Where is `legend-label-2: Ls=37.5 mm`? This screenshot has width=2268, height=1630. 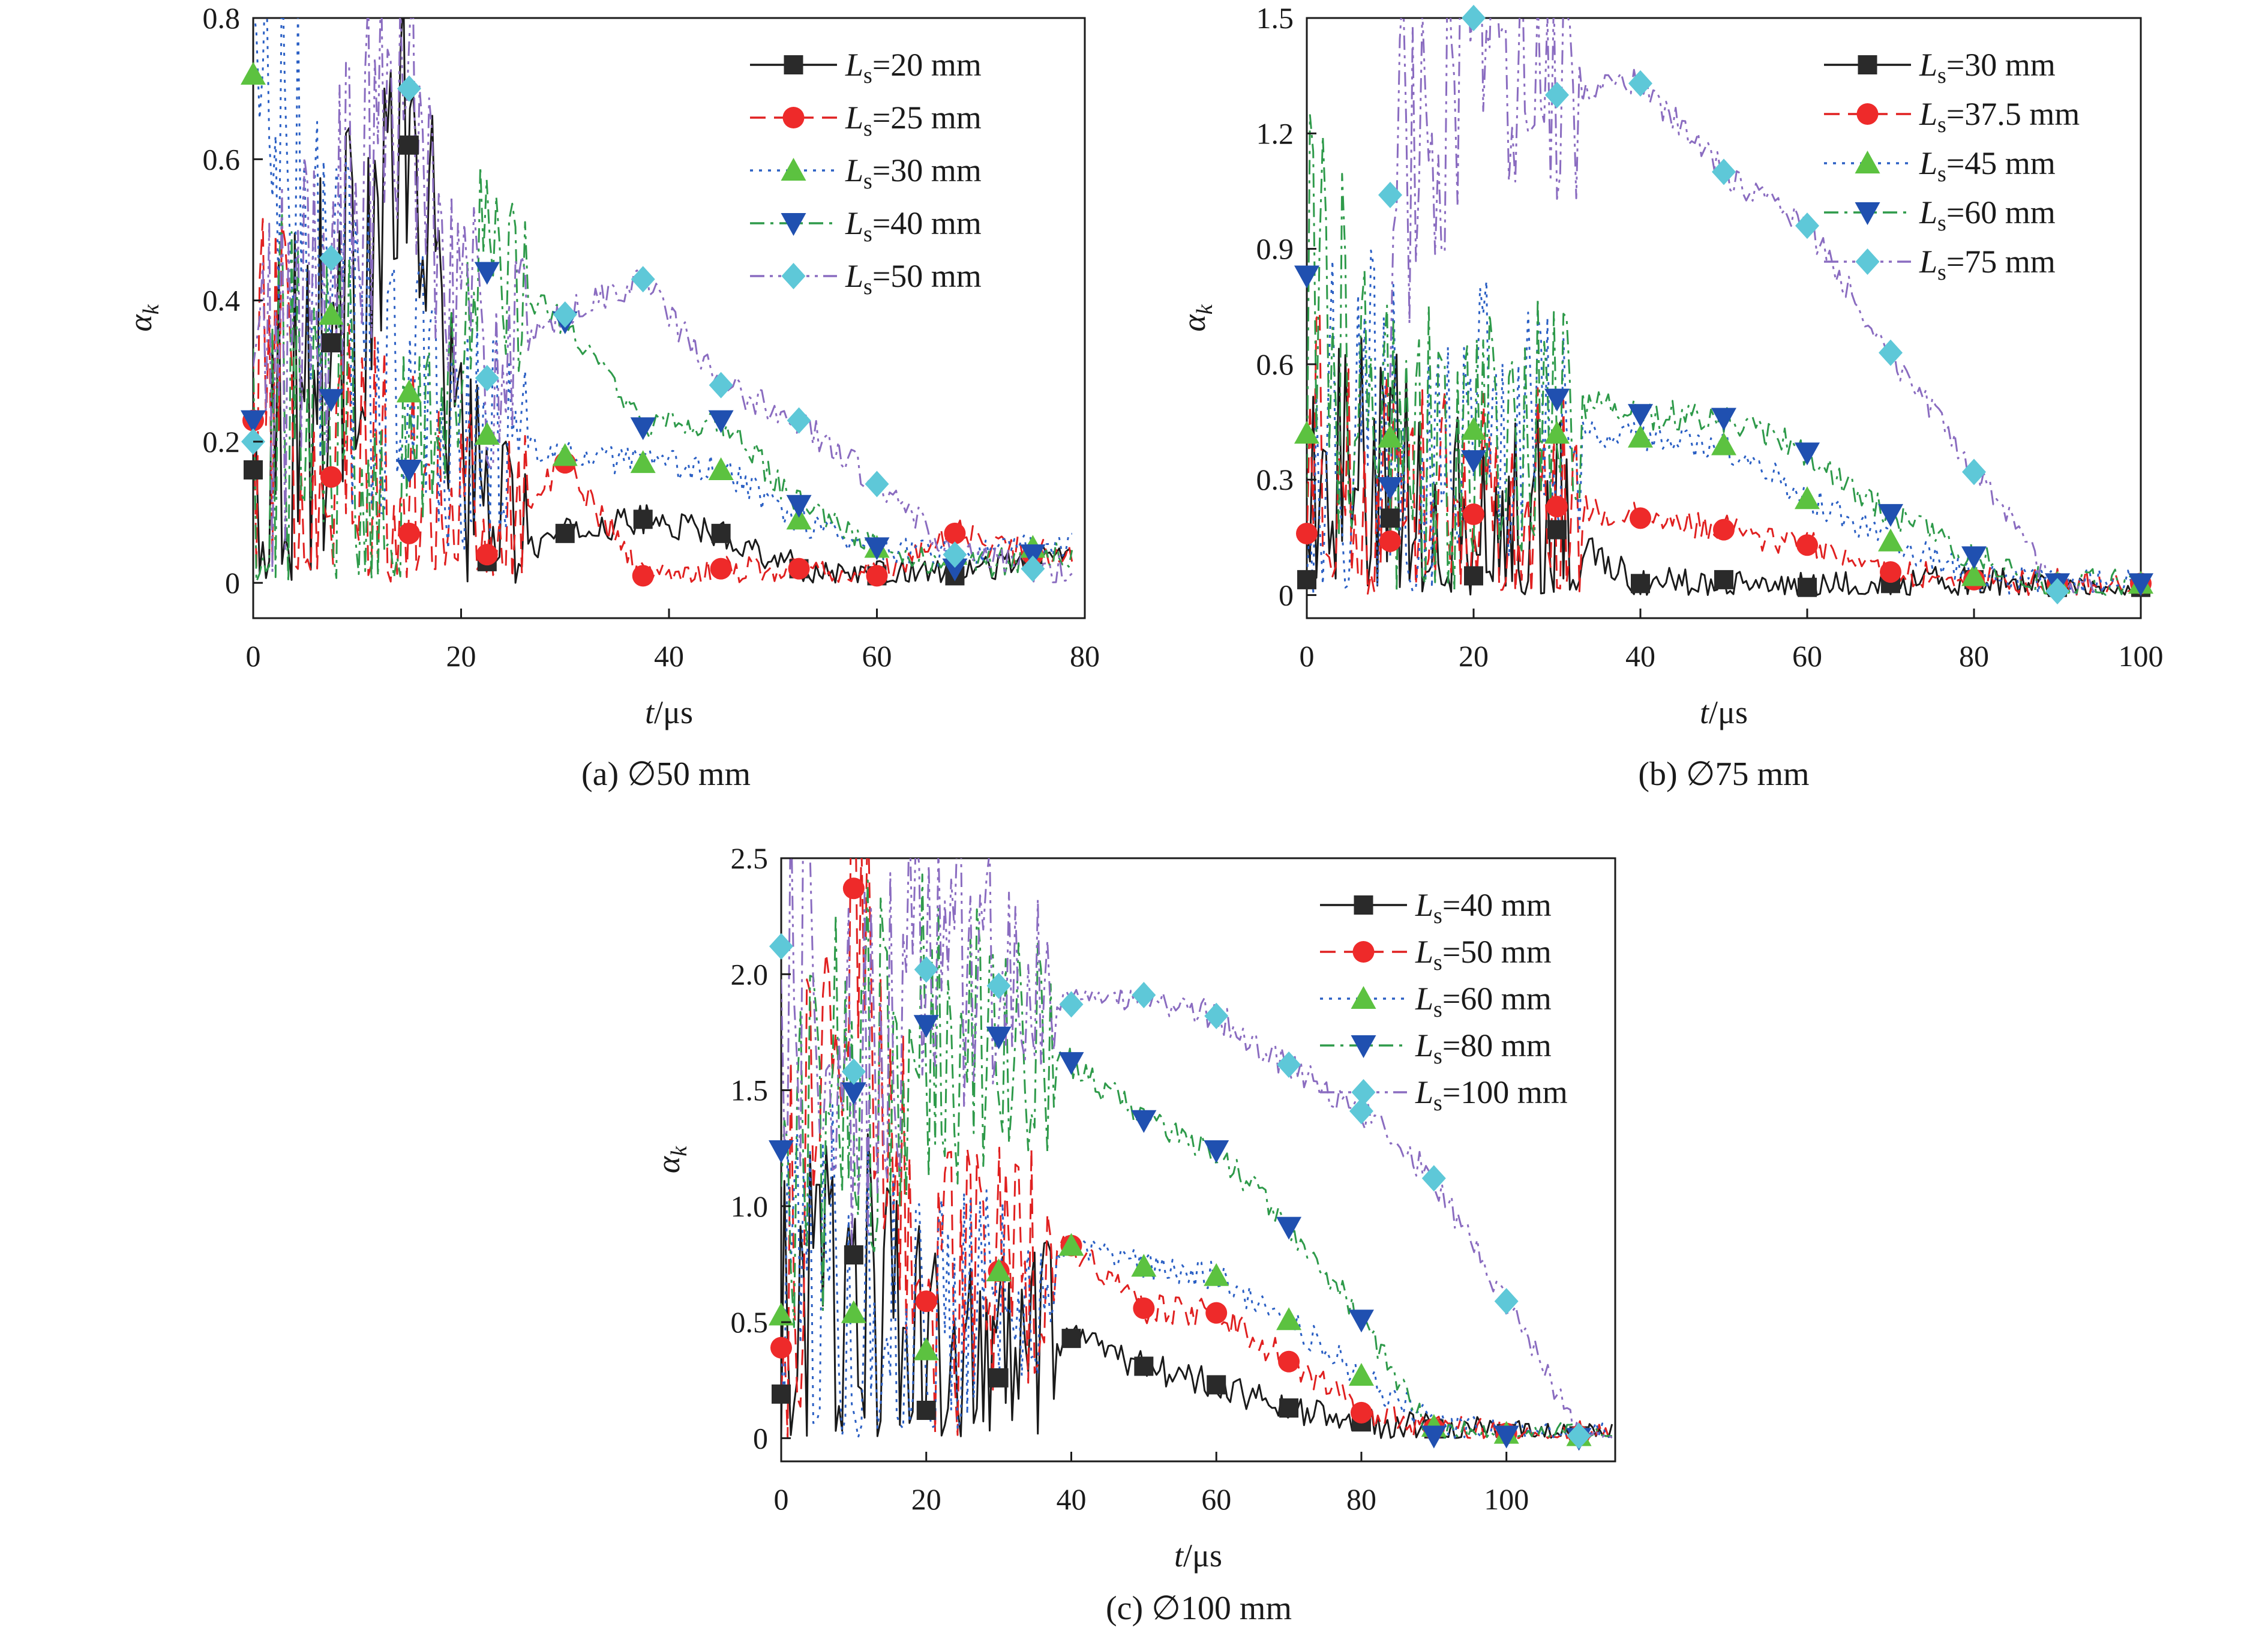
legend-label-2: Ls=37.5 mm is located at coordinates (1999, 116).